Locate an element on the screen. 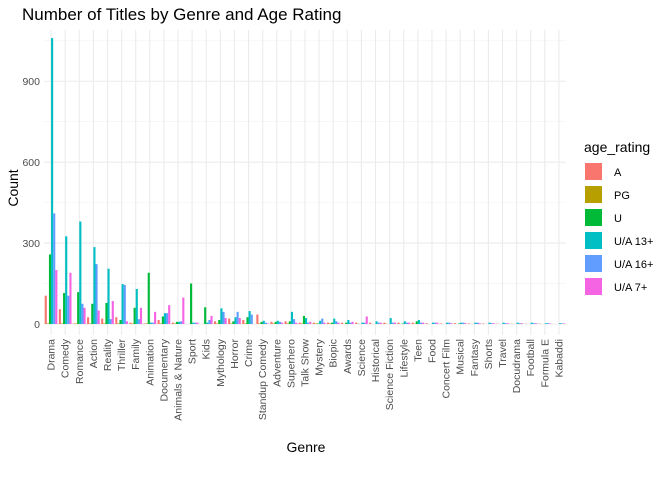 The image size is (672, 480). legend-label: PG is located at coordinates (622, 196).